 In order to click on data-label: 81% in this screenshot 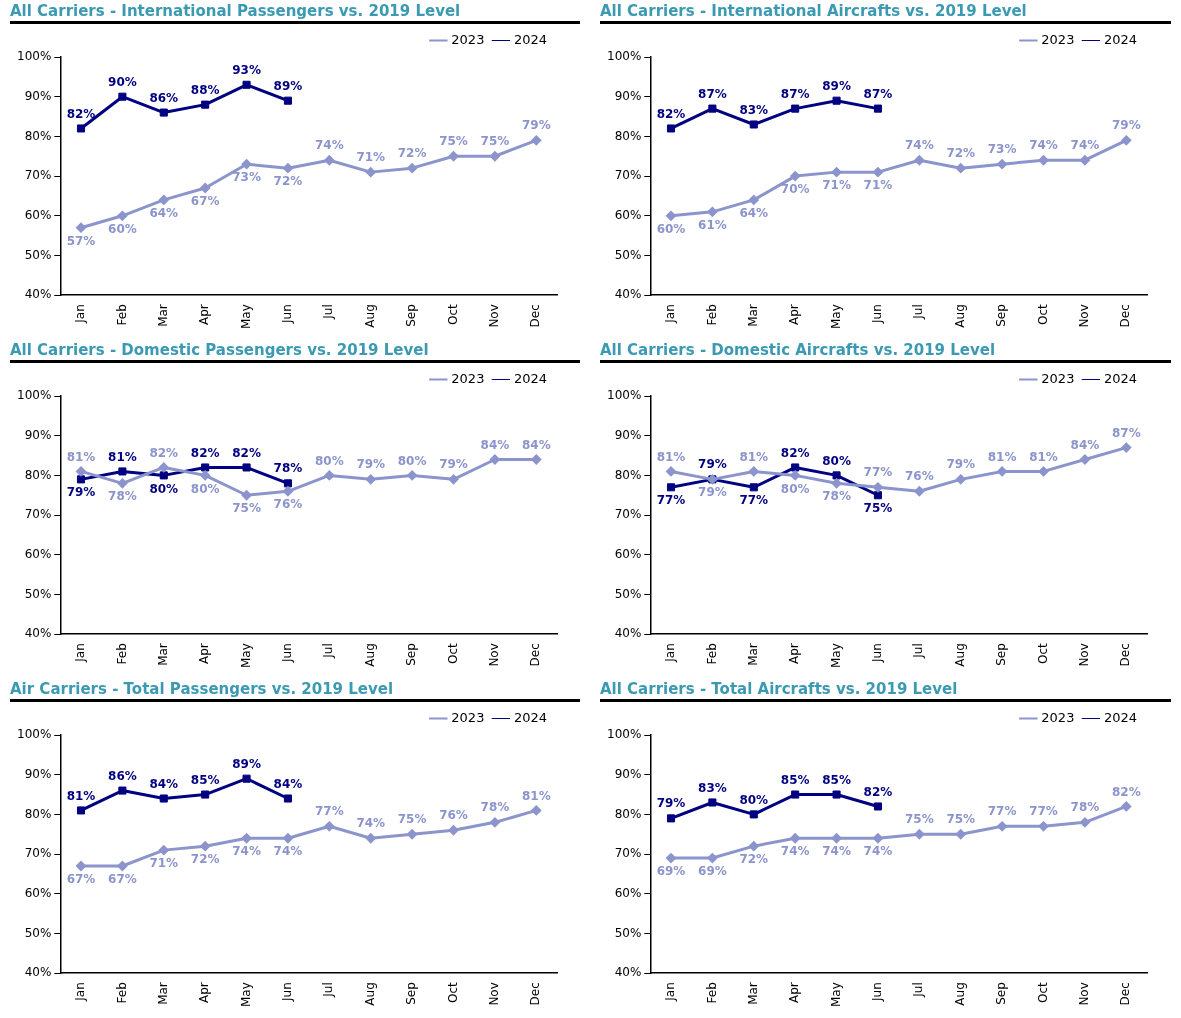, I will do `click(122, 456)`.